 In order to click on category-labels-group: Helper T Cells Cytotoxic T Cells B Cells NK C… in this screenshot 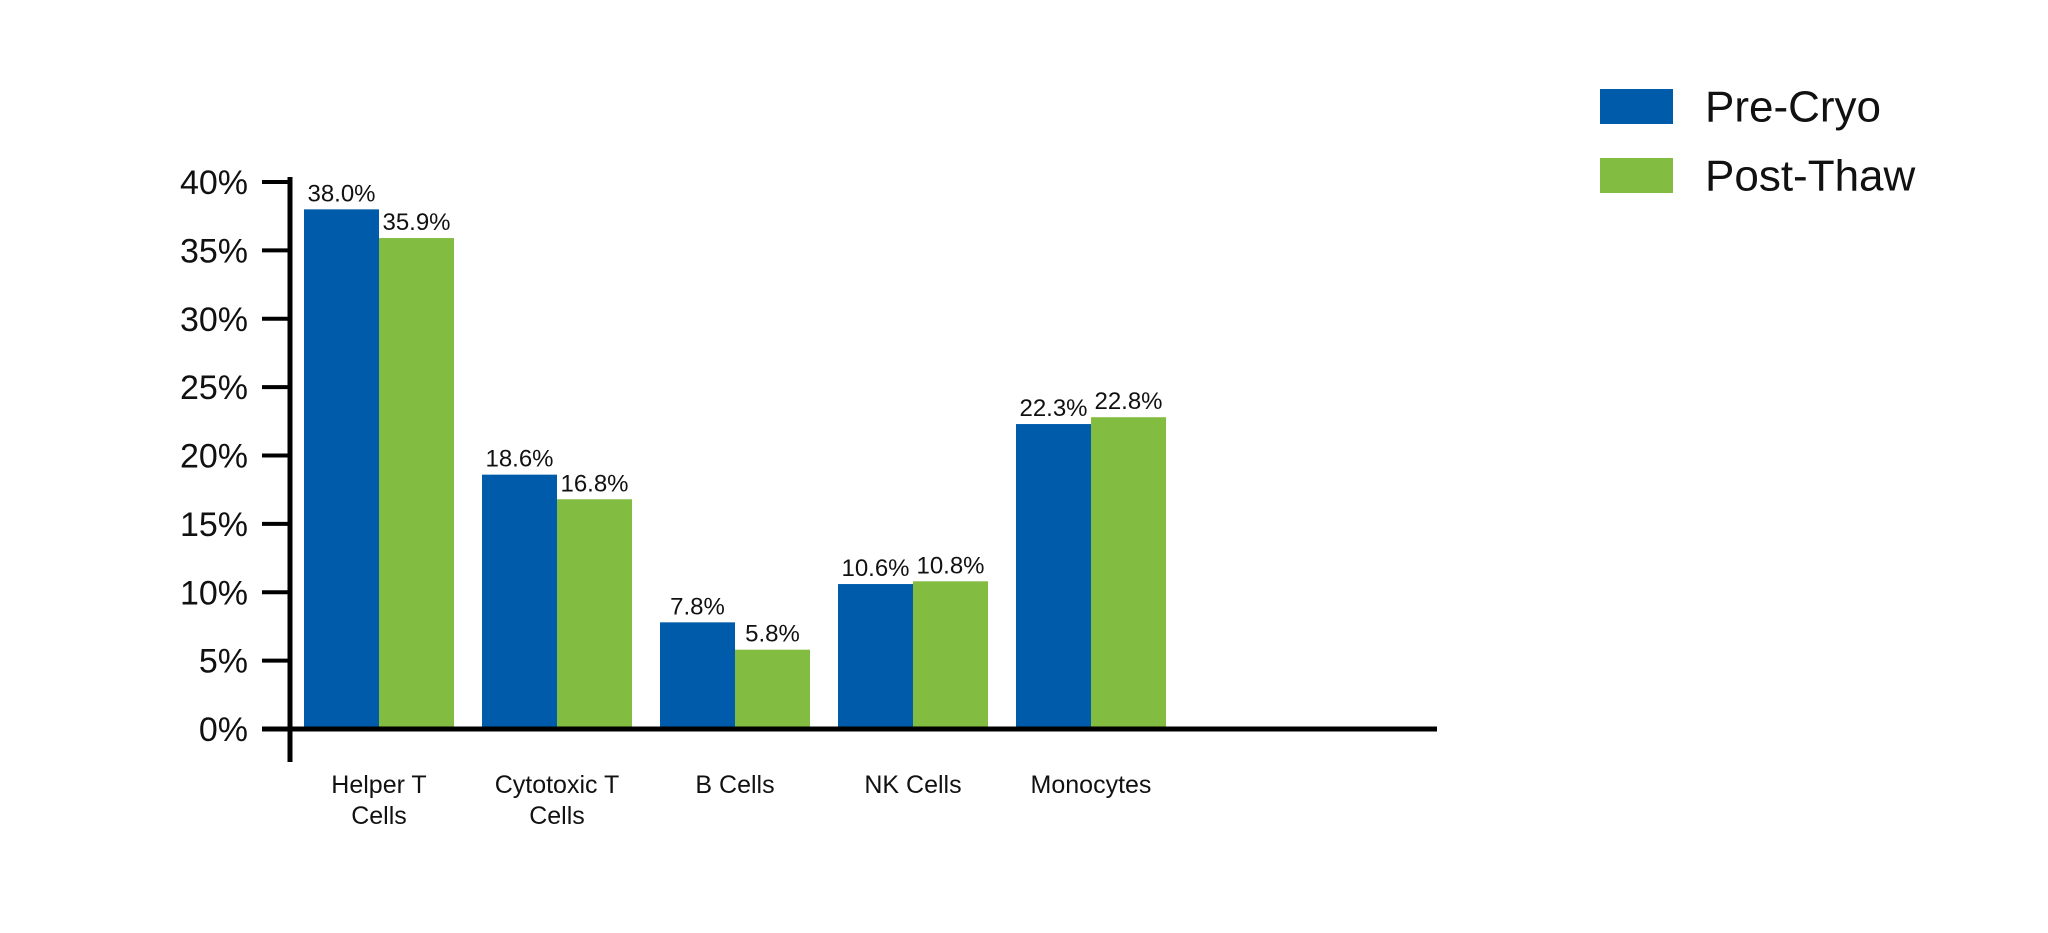, I will do `click(741, 800)`.